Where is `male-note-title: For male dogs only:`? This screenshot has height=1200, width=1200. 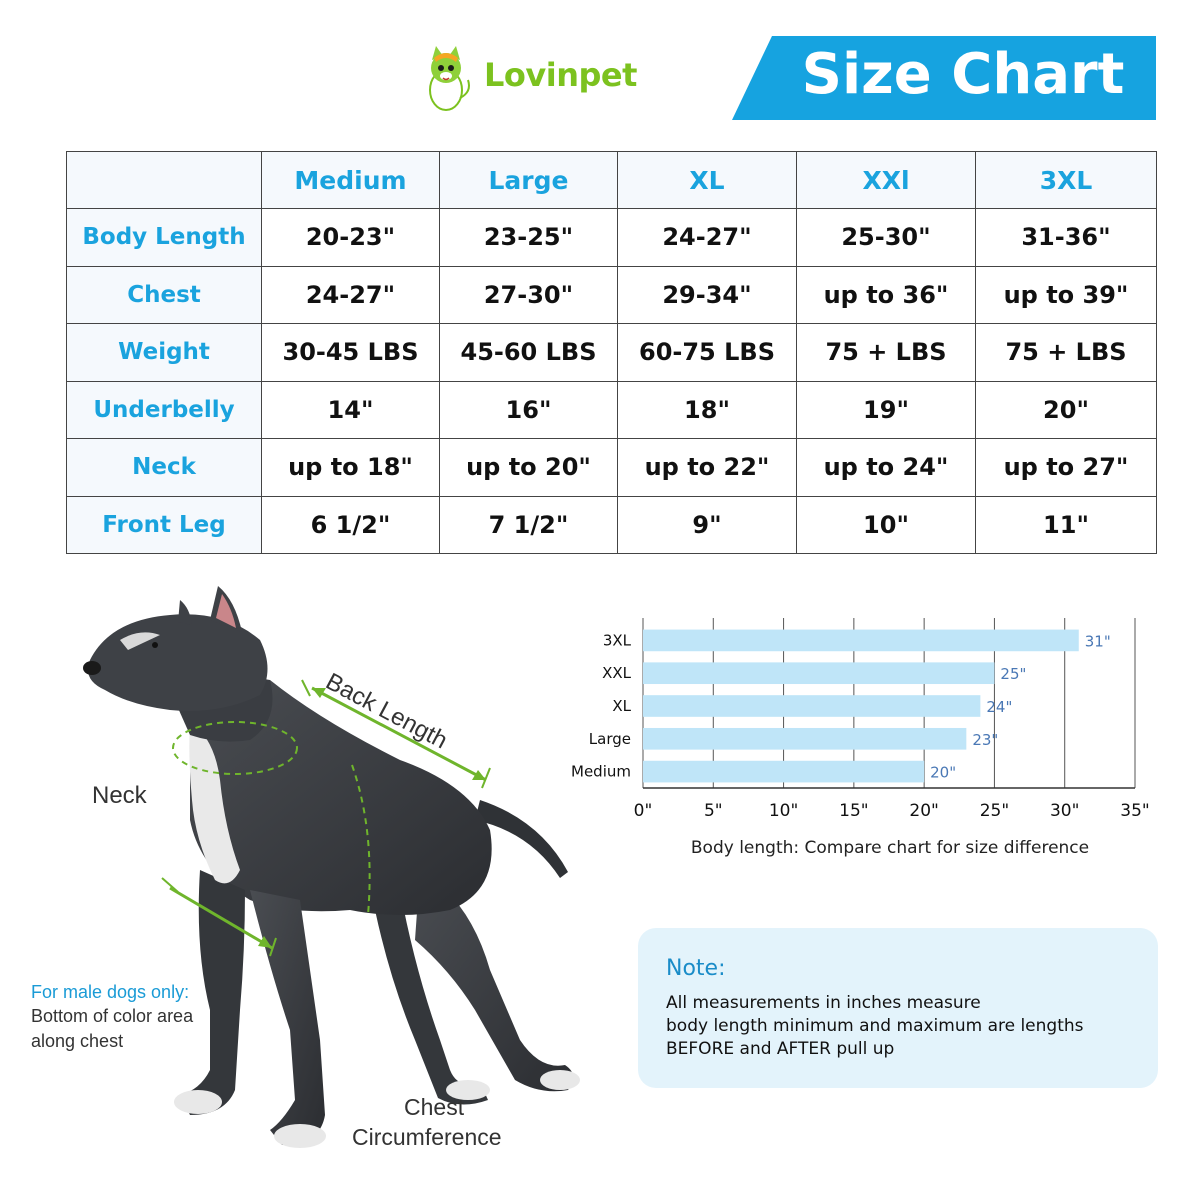
male-note-title: For male dogs only: is located at coordinates (110, 992).